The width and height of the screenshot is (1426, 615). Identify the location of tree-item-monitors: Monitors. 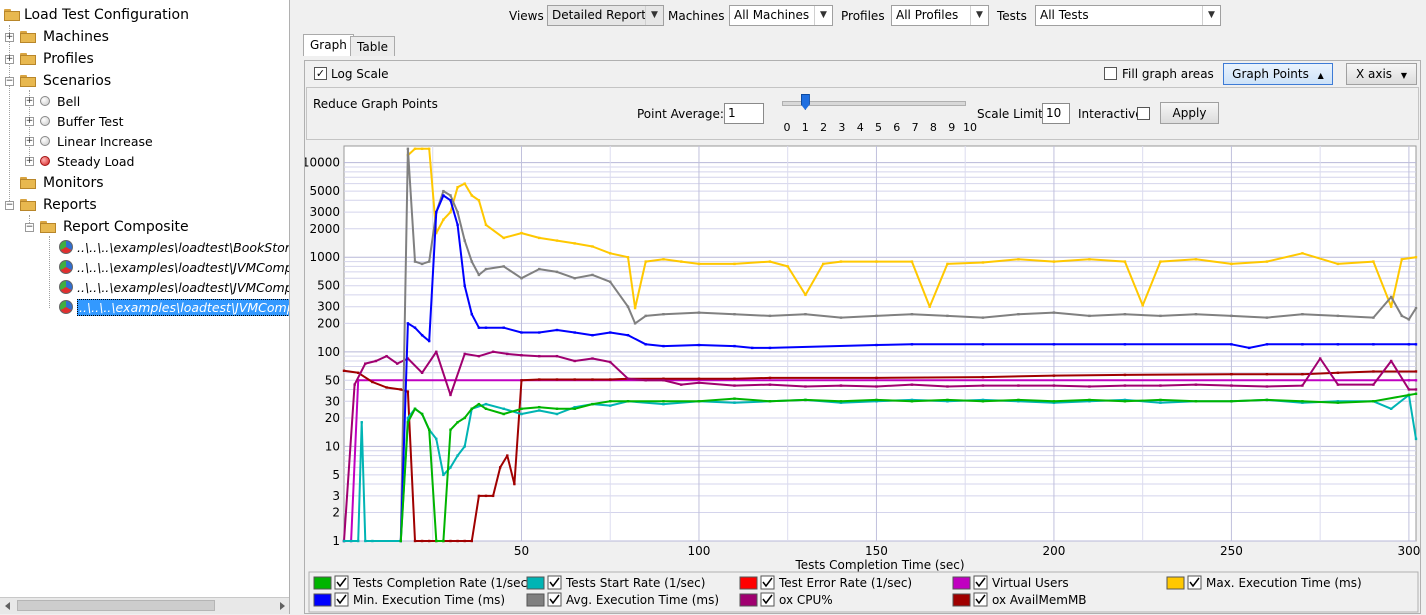
(62, 183).